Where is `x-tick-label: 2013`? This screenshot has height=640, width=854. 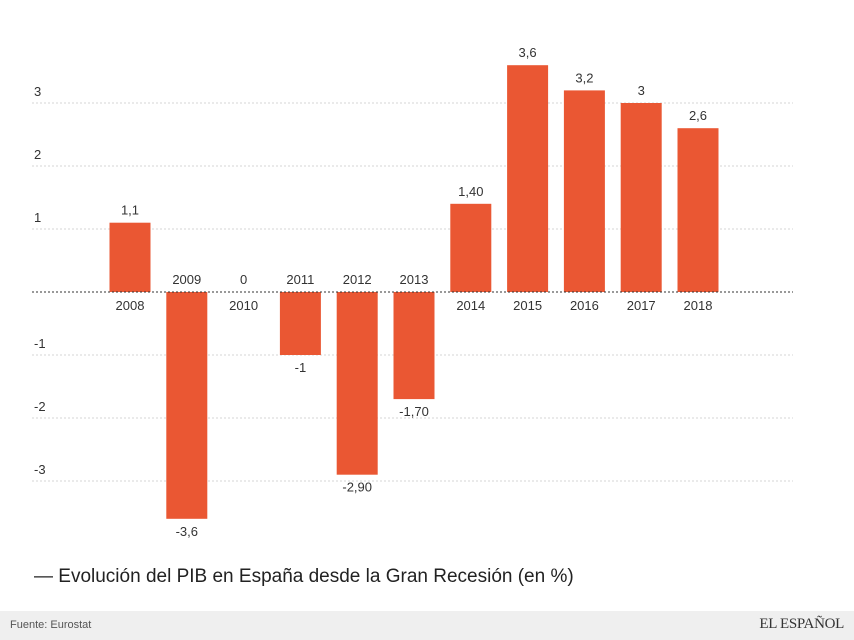
x-tick-label: 2013 is located at coordinates (414, 279).